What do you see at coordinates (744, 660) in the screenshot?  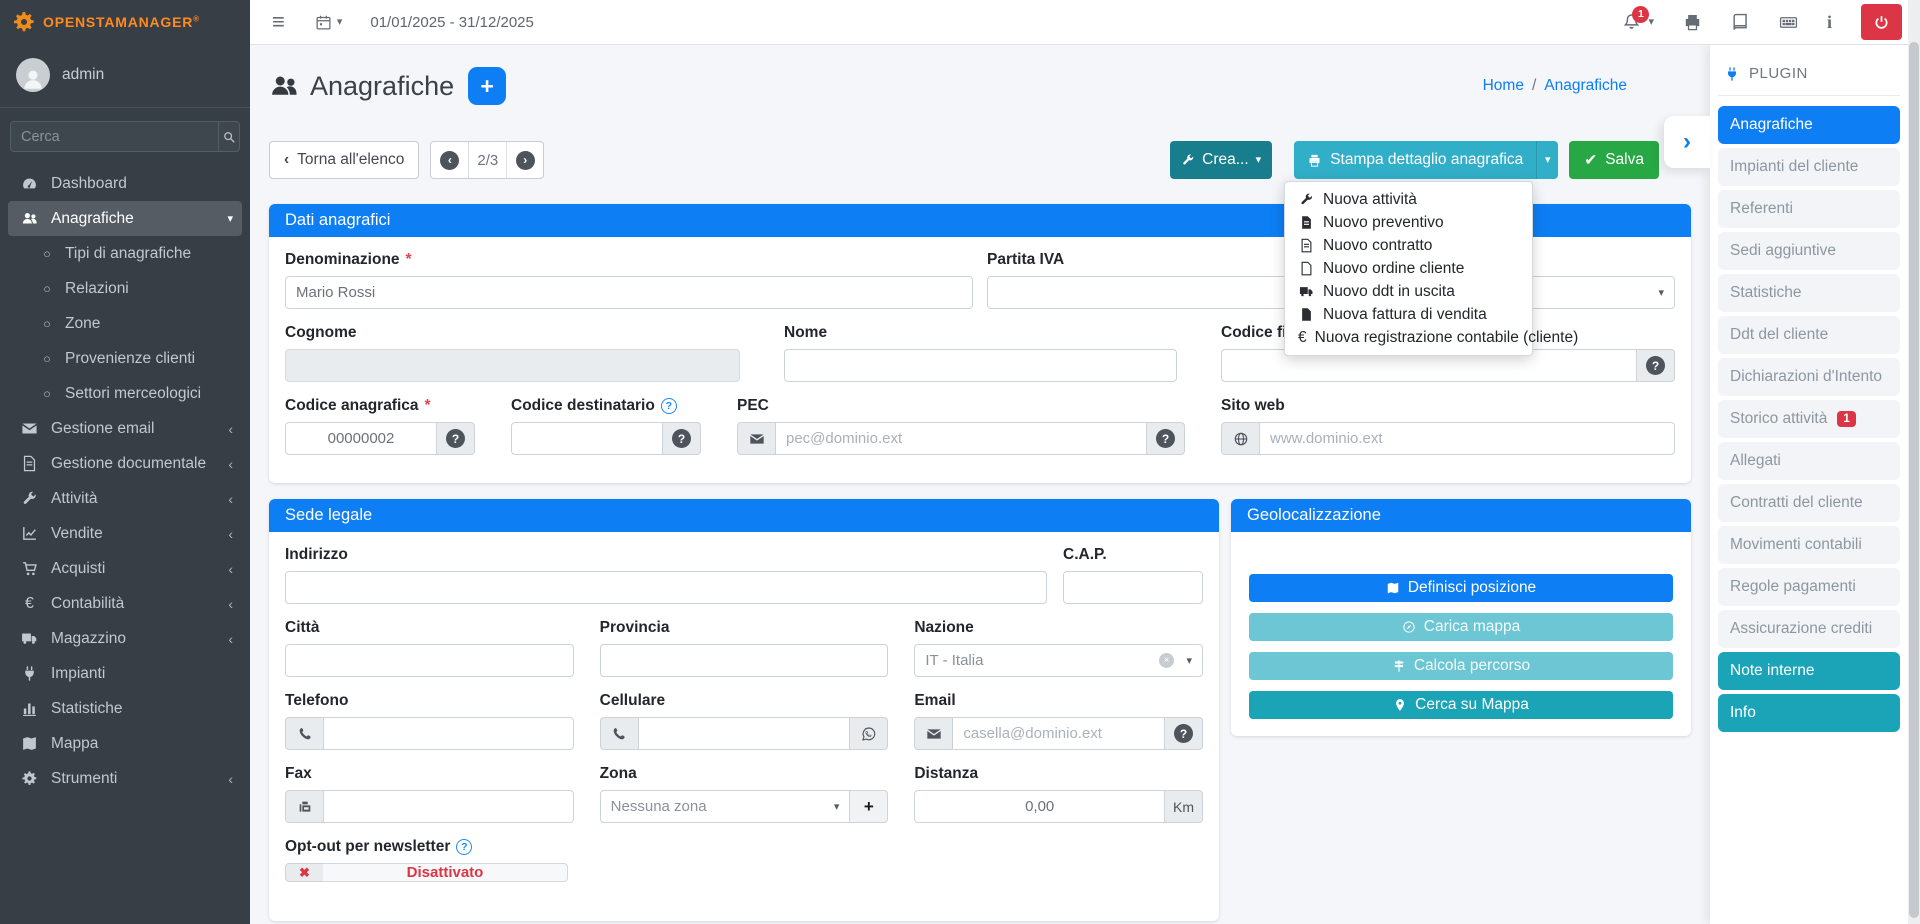 I see `provincia-field` at bounding box center [744, 660].